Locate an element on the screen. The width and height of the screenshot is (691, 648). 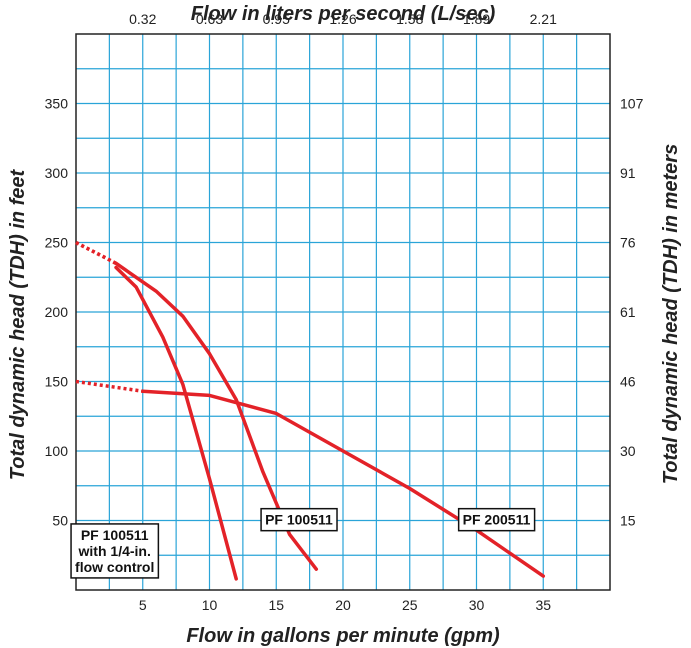
series-label-text: with 1/4-in. is located at coordinates (114, 551).